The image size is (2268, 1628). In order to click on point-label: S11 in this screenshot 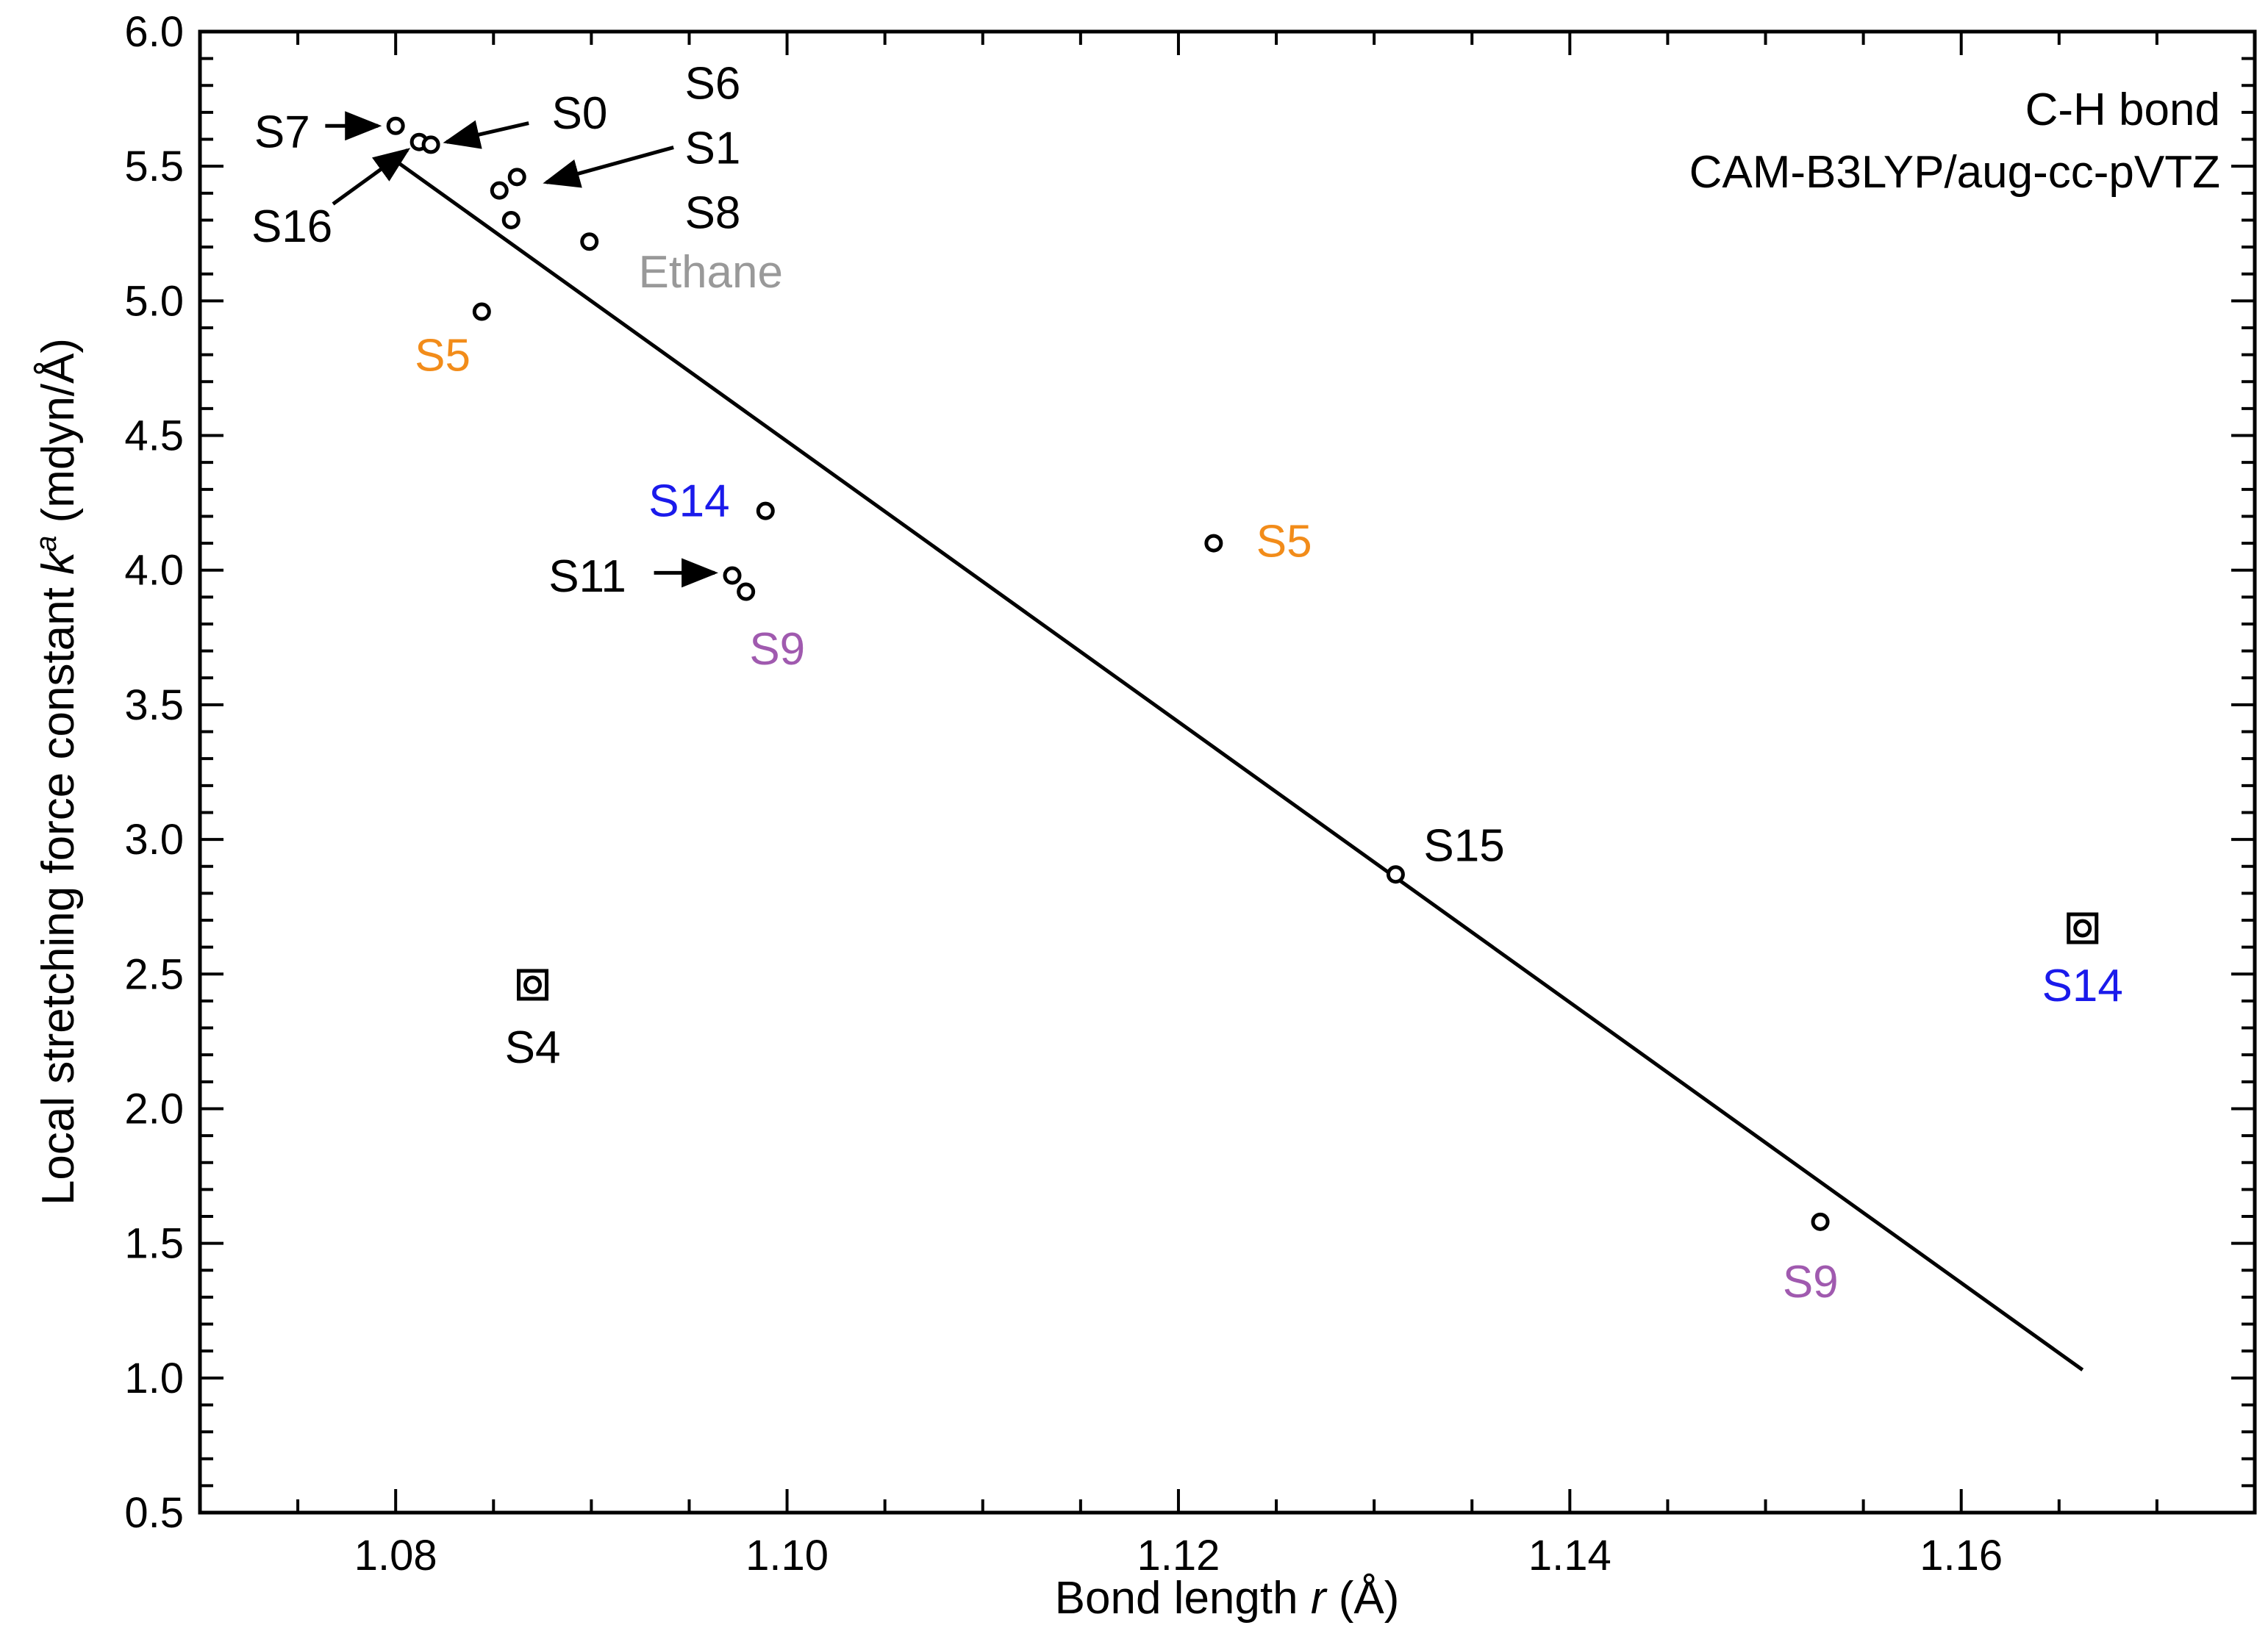, I will do `click(587, 576)`.